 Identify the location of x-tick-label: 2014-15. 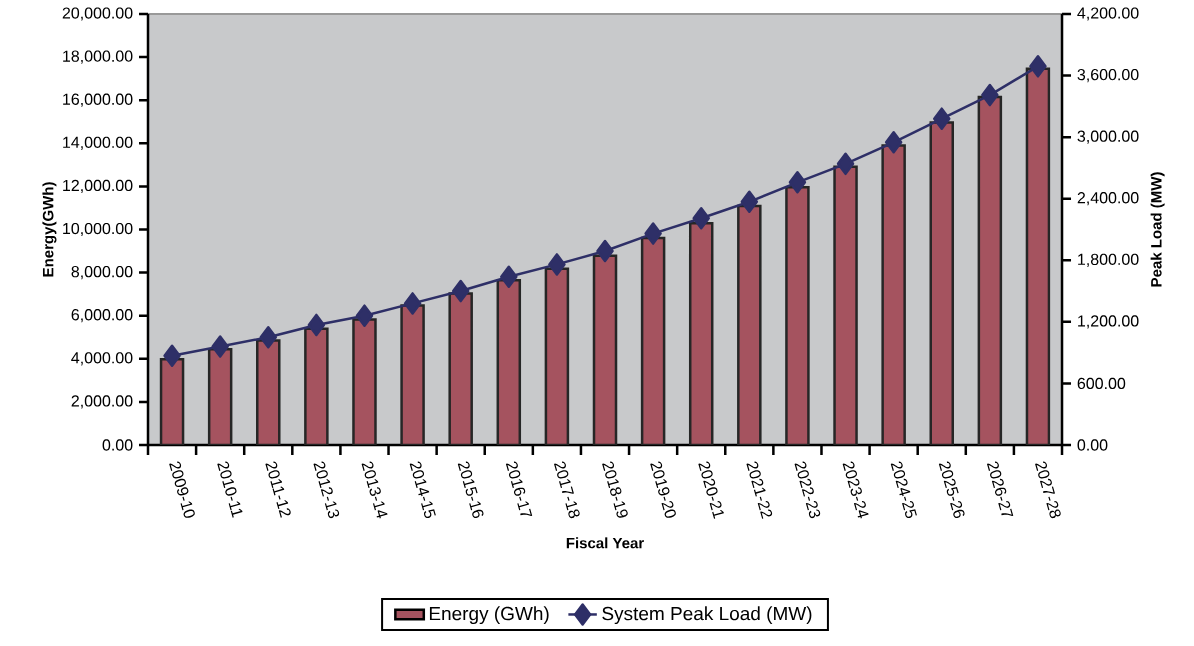
(422, 490).